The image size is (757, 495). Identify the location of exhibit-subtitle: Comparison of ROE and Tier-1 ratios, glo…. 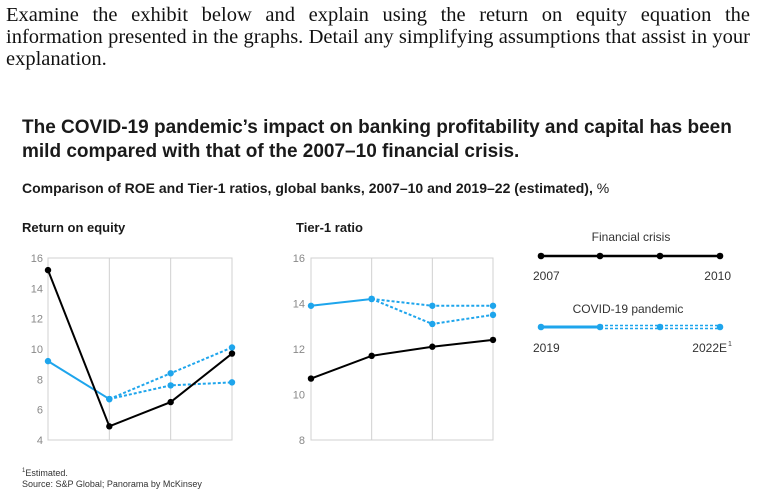
(315, 188).